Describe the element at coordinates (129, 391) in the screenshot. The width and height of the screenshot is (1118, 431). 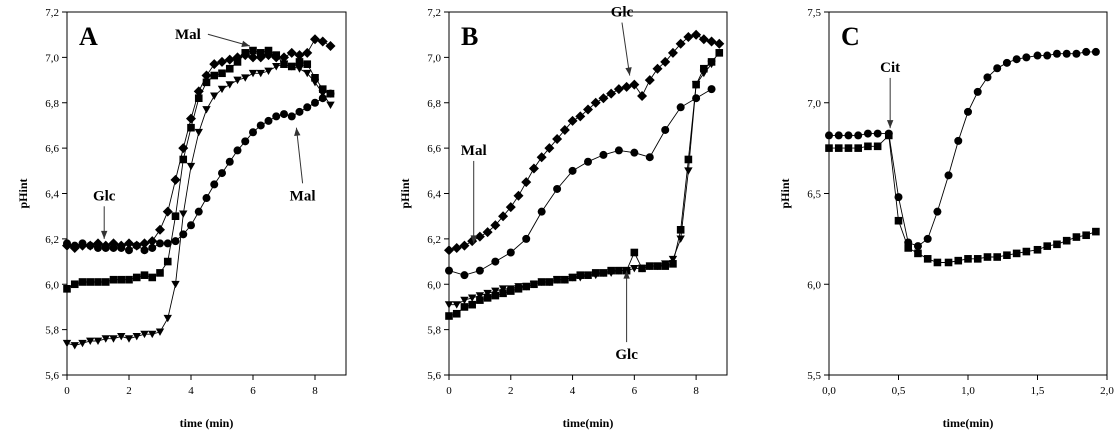
I see `x-tick-label: 2` at that location.